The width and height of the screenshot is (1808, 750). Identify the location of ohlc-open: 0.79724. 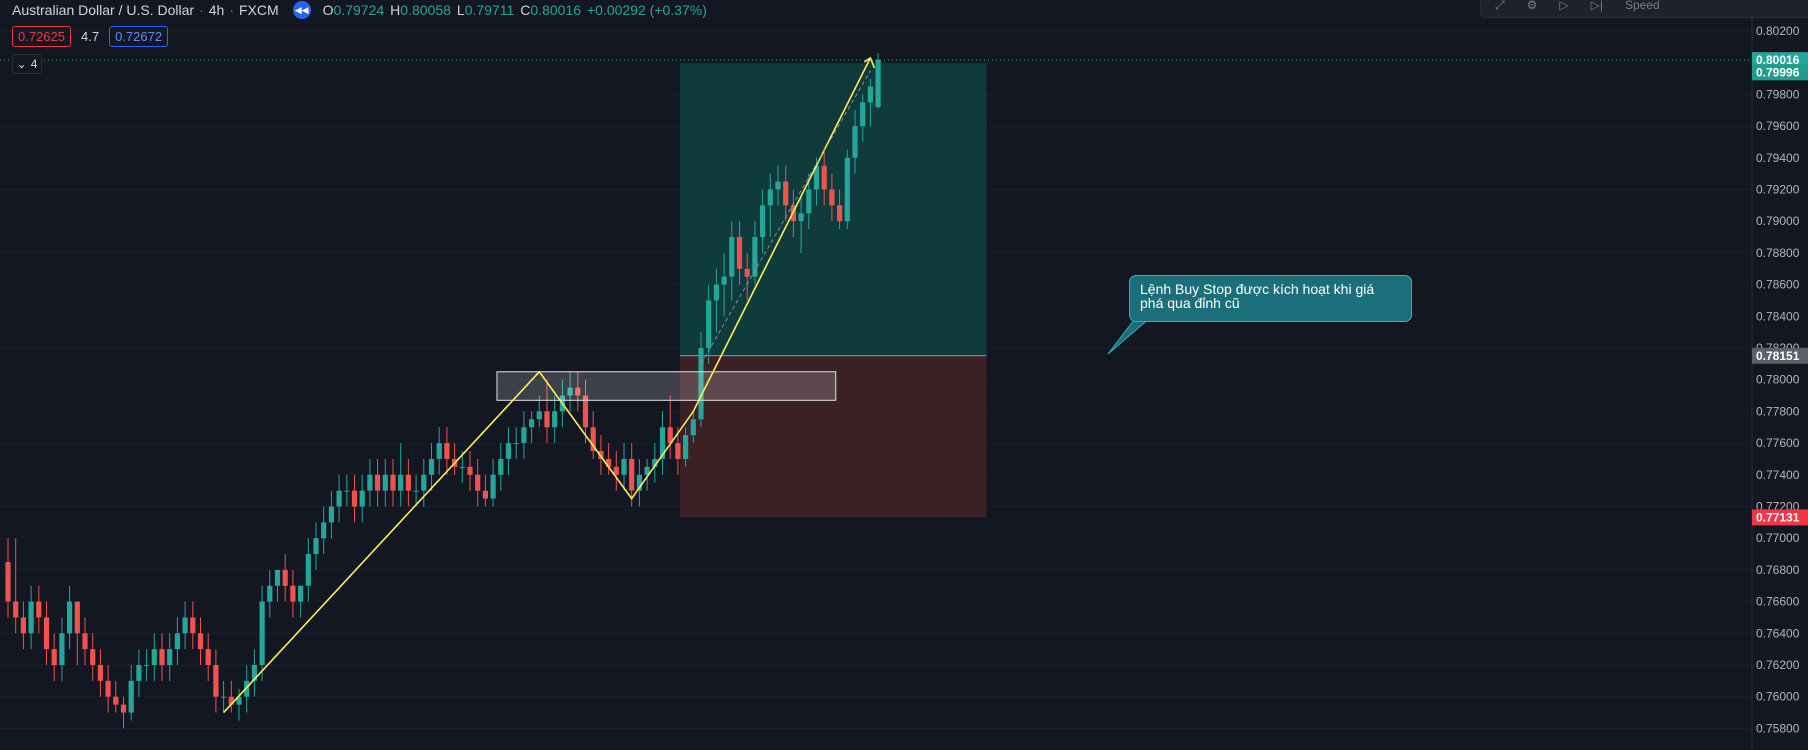
(359, 10).